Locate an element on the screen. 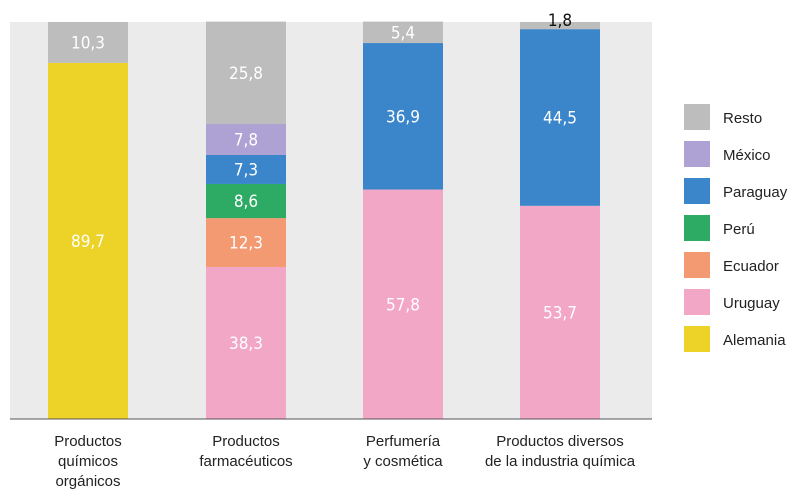 The height and width of the screenshot is (501, 802). legend-swatch-ecuador is located at coordinates (697, 265).